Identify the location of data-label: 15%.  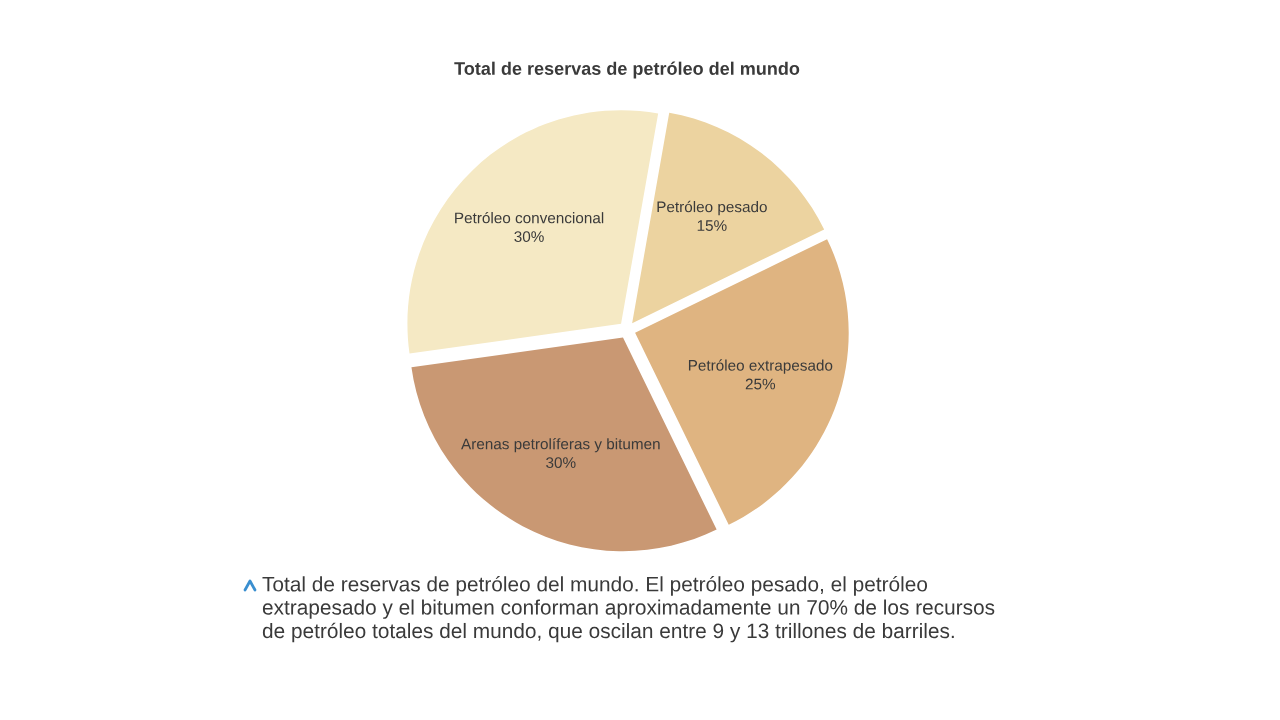
(712, 225).